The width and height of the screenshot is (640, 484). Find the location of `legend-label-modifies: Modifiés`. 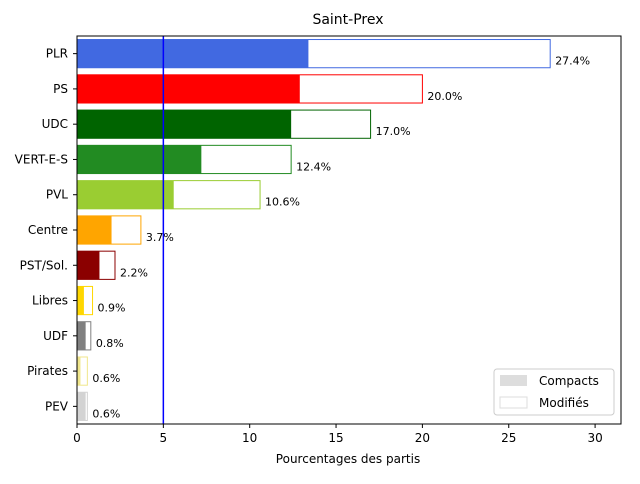

legend-label-modifies: Modifiés is located at coordinates (564, 403).